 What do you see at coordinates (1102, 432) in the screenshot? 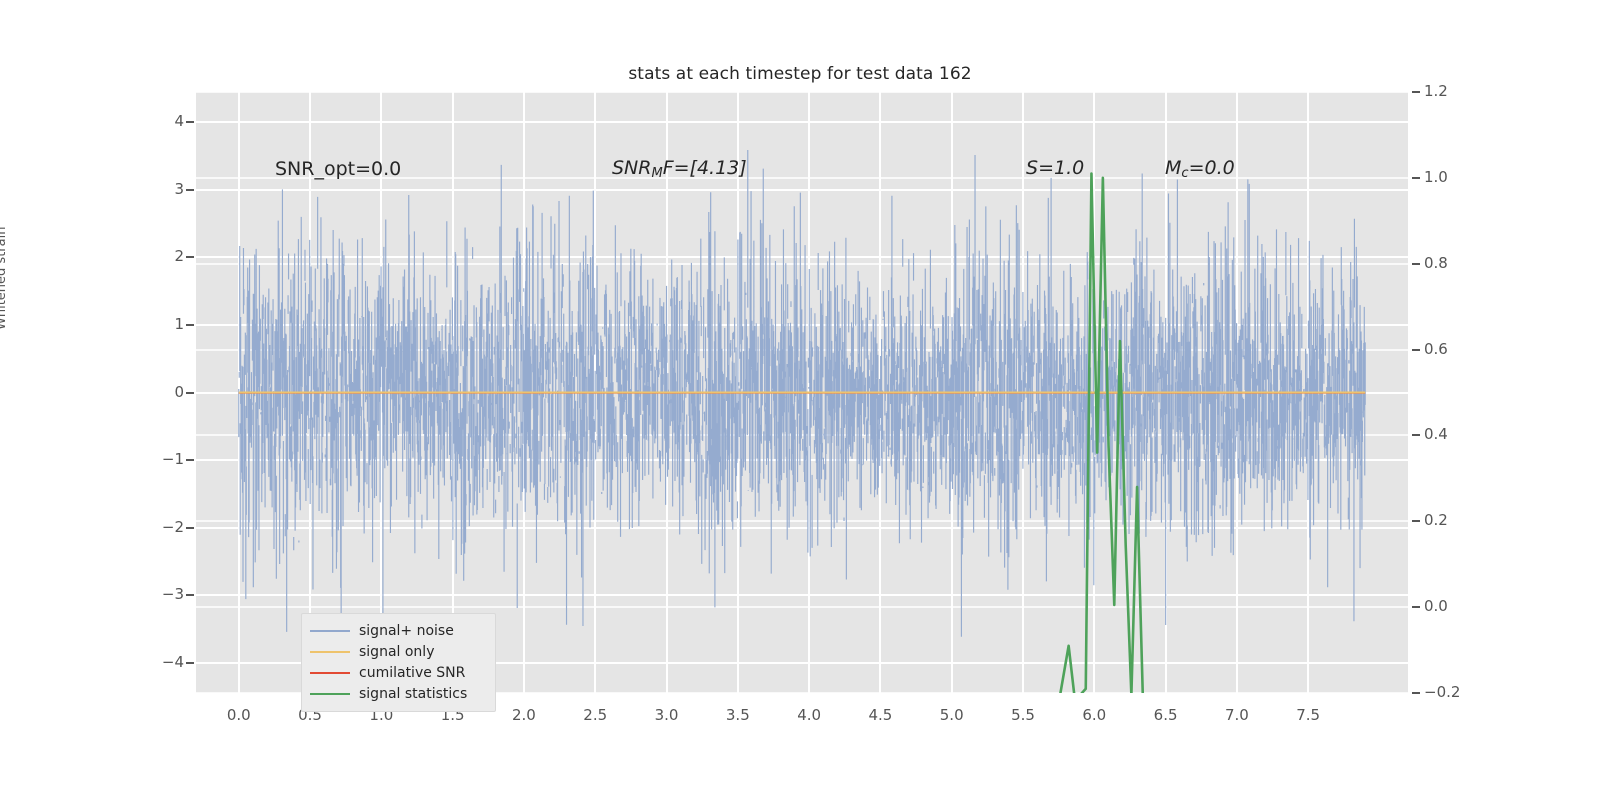
I see `series-signal-statistics` at bounding box center [1102, 432].